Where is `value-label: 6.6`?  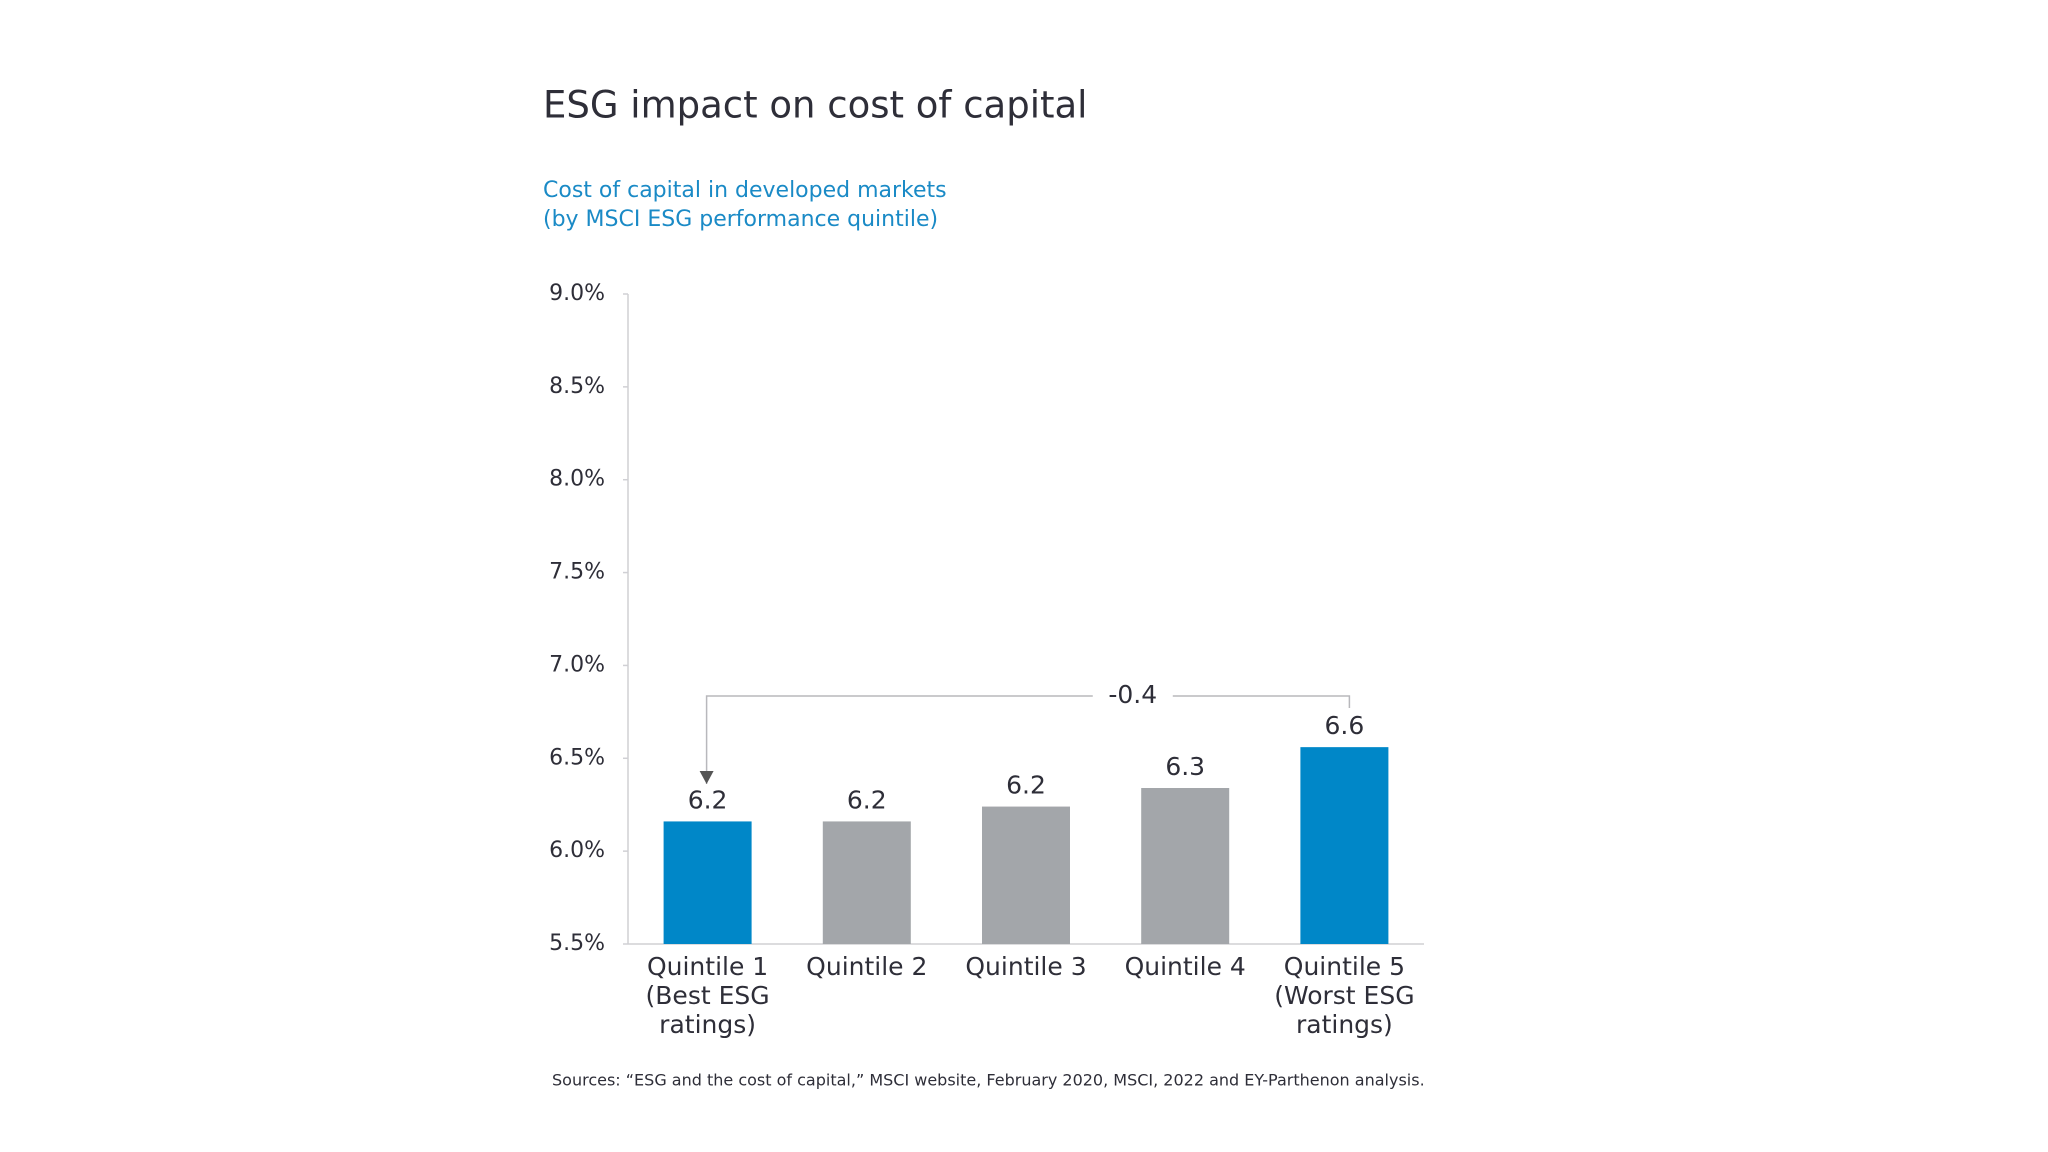
value-label: 6.6 is located at coordinates (1345, 725).